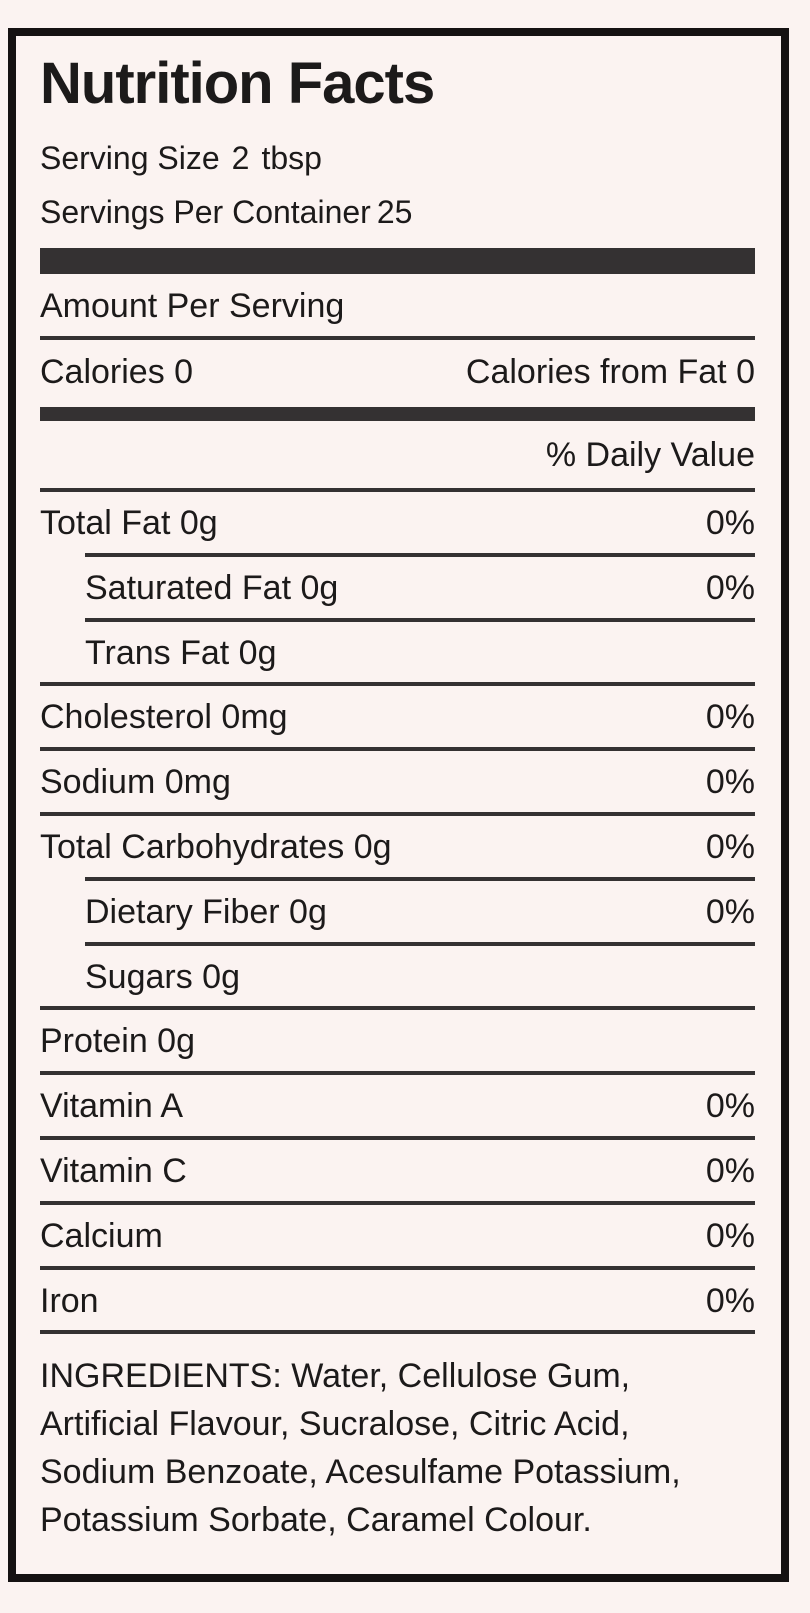 The image size is (810, 1613). What do you see at coordinates (162, 976) in the screenshot?
I see `nutrient-name: Sugars 0g` at bounding box center [162, 976].